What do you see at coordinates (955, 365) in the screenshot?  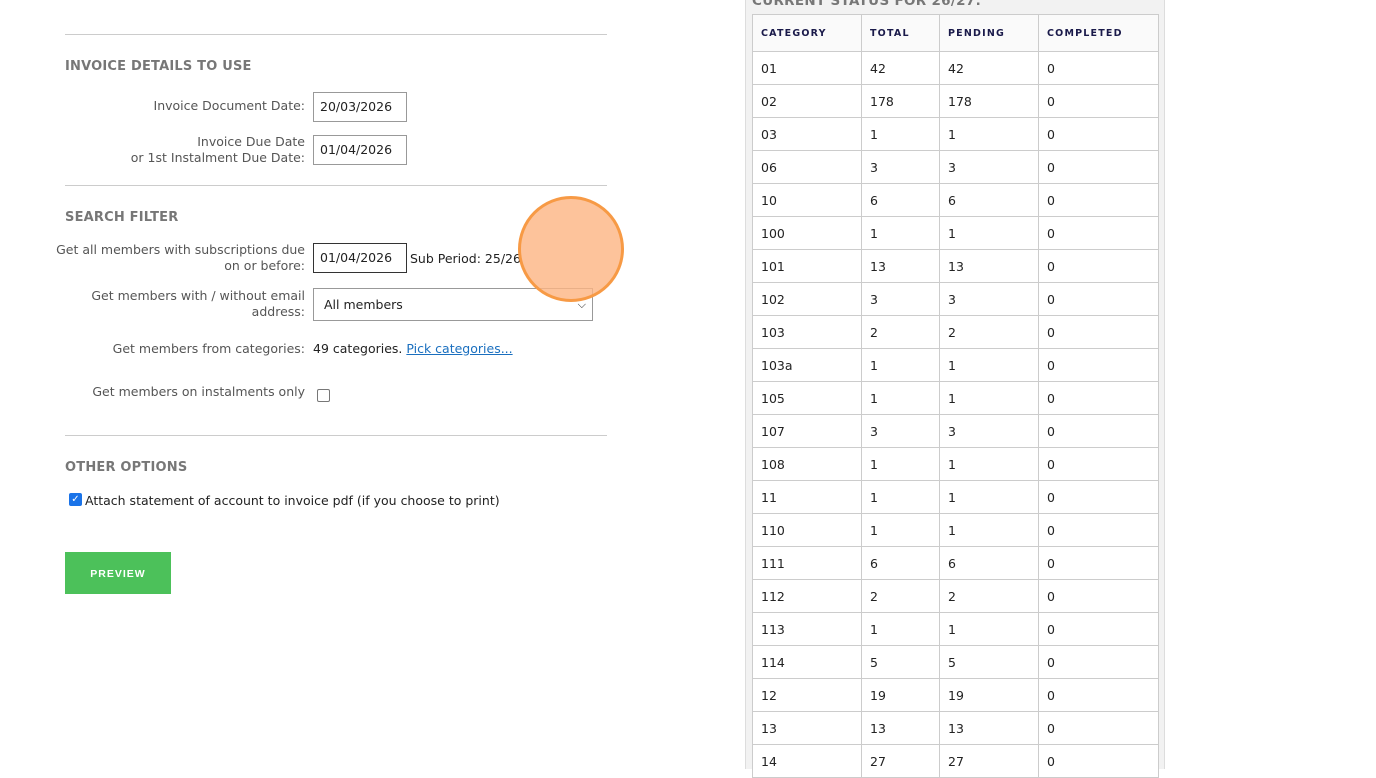 I see `table-row: 103a 1 1 0` at bounding box center [955, 365].